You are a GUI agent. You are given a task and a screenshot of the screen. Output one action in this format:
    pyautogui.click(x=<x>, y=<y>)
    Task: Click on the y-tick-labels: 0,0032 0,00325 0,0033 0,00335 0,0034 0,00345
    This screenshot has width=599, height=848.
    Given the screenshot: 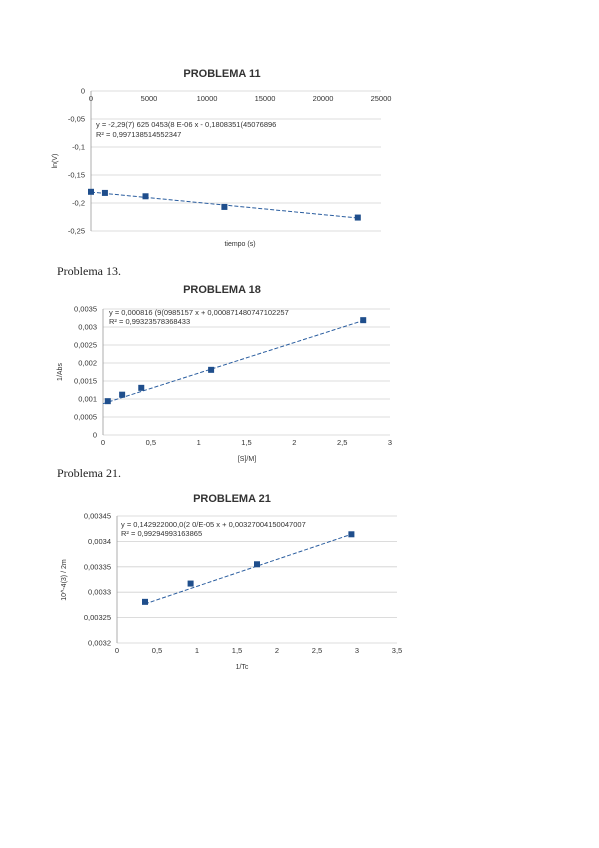 What is the action you would take?
    pyautogui.click(x=97, y=580)
    